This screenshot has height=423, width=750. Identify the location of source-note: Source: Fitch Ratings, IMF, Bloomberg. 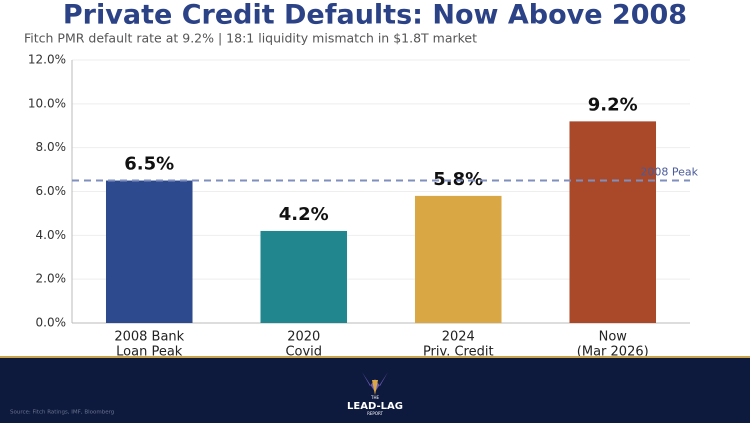
(62, 413).